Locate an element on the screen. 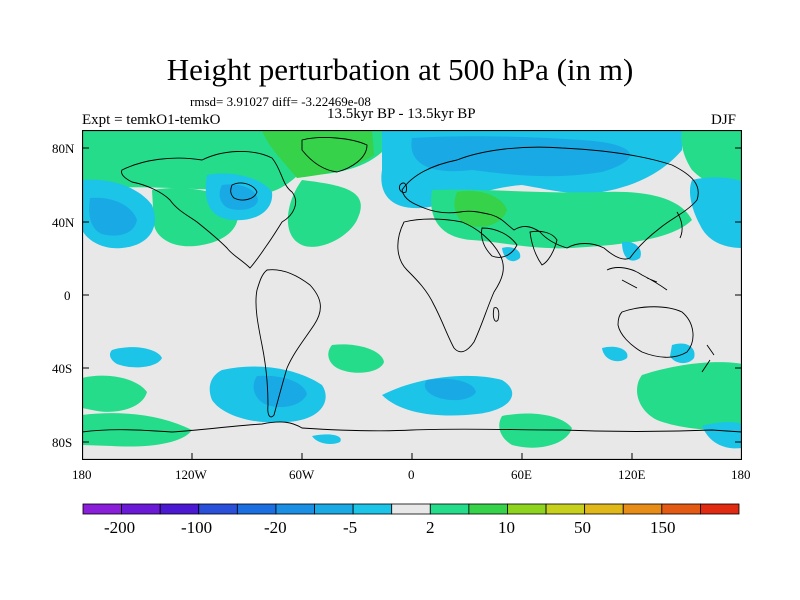 Image resolution: width=800 pixels, height=600 pixels. season-label: DJF is located at coordinates (724, 120).